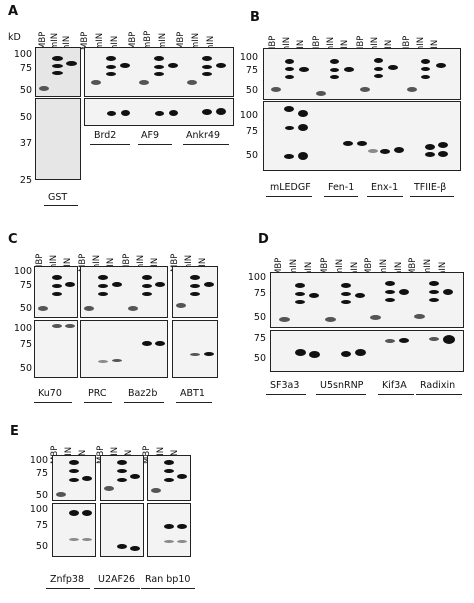 Image resolution: width=474 pixels, height=603 pixels. What do you see at coordinates (67, 579) in the screenshot?
I see `protein-label-znfp38: Znfp38` at bounding box center [67, 579].